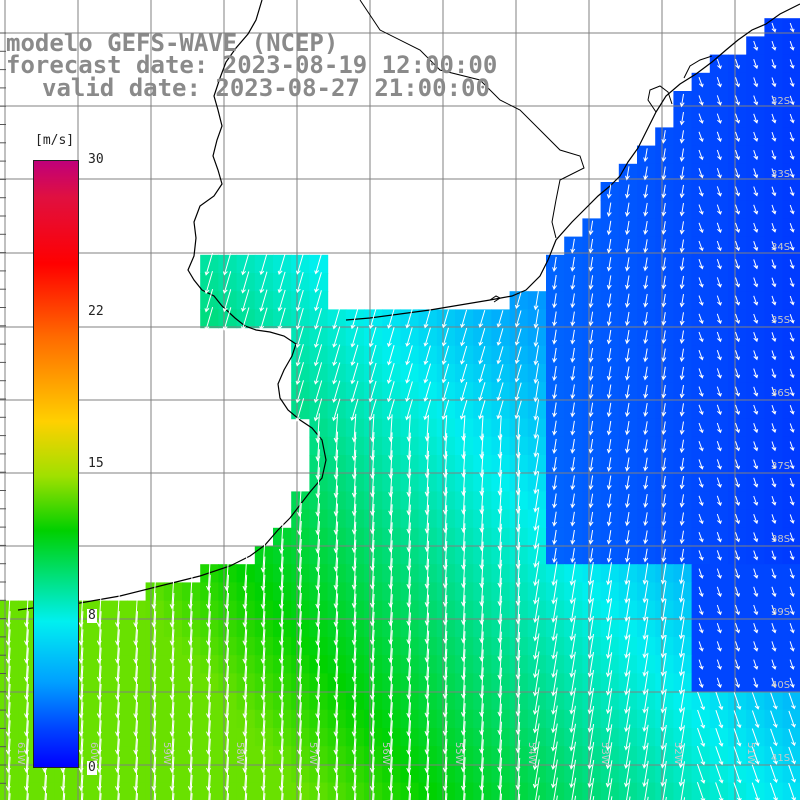 Image resolution: width=800 pixels, height=800 pixels. What do you see at coordinates (780, 685) in the screenshot?
I see `latitude-label: 40S` at bounding box center [780, 685].